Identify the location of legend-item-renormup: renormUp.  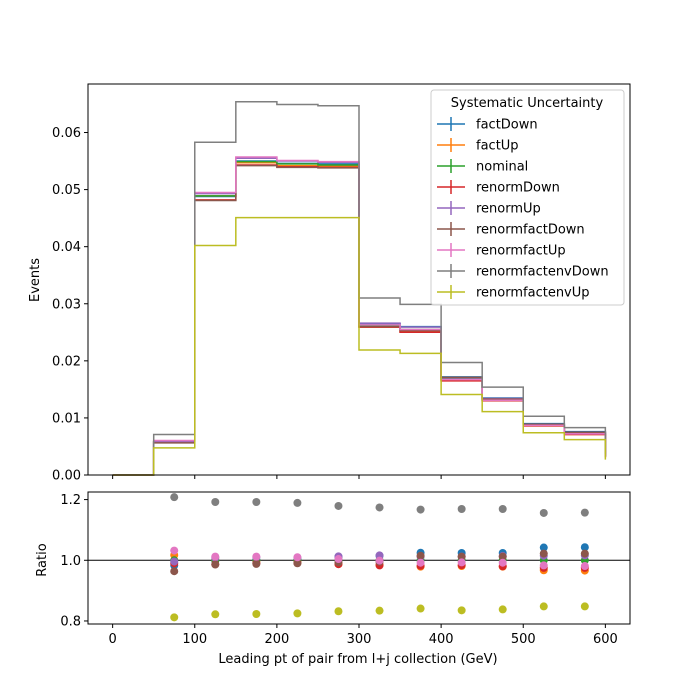
(489, 209).